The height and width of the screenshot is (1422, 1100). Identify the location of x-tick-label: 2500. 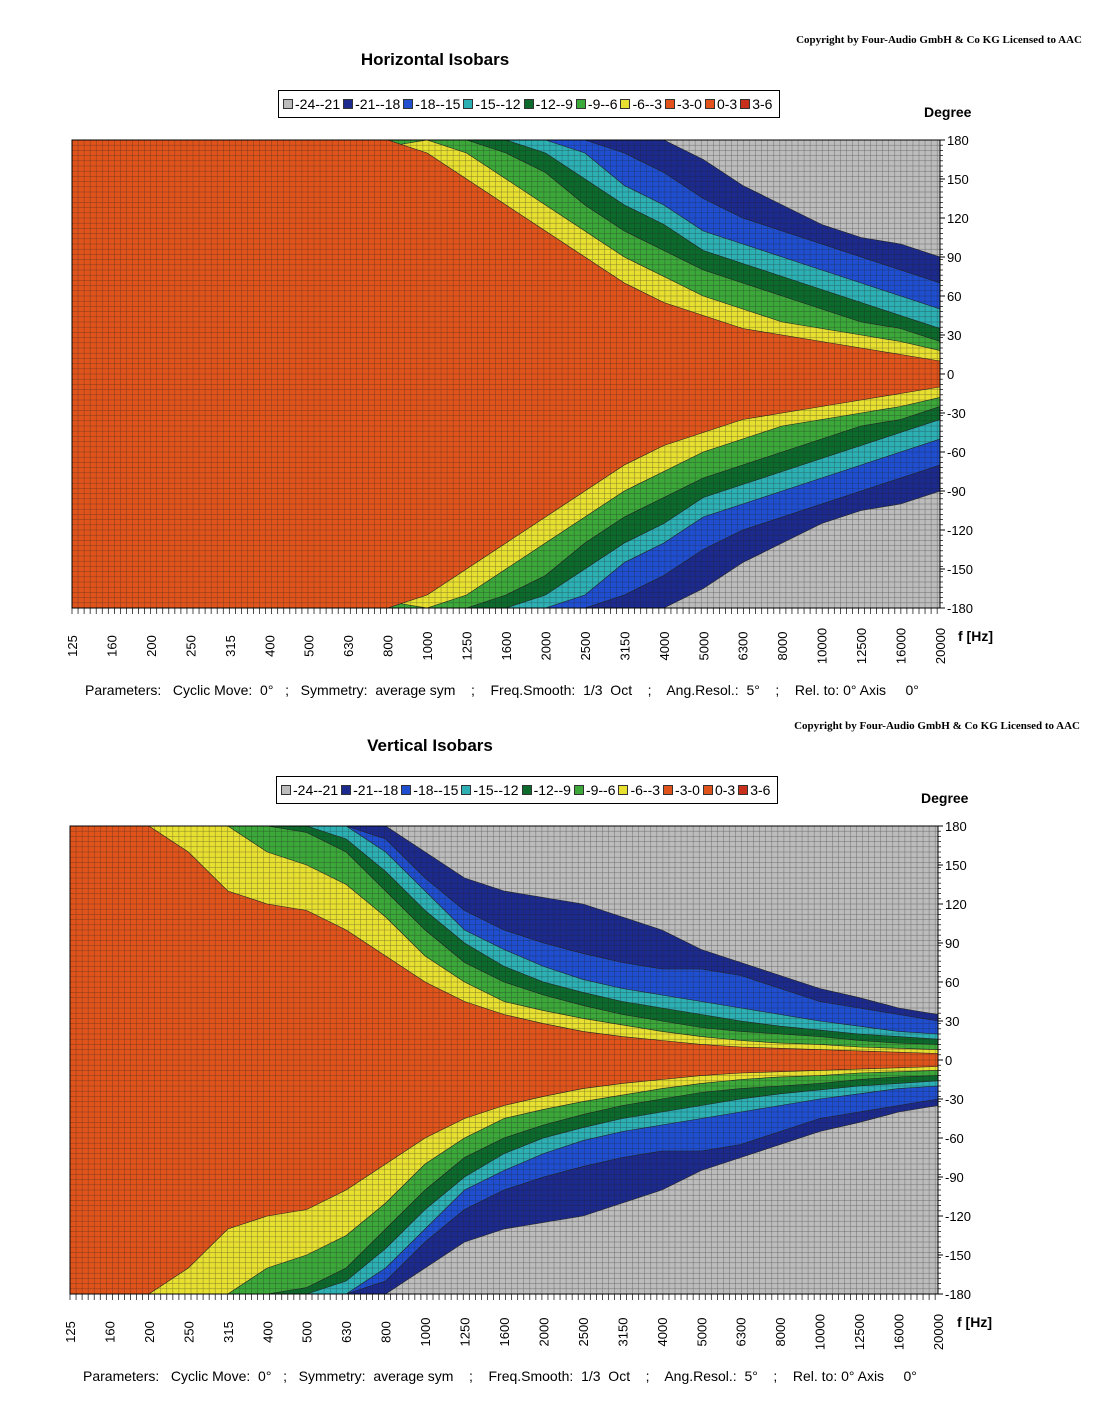
(583, 1332).